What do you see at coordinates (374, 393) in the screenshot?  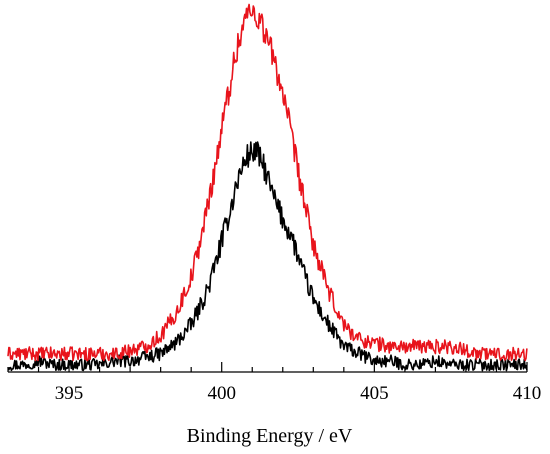 I see `x-tick-label: 405` at bounding box center [374, 393].